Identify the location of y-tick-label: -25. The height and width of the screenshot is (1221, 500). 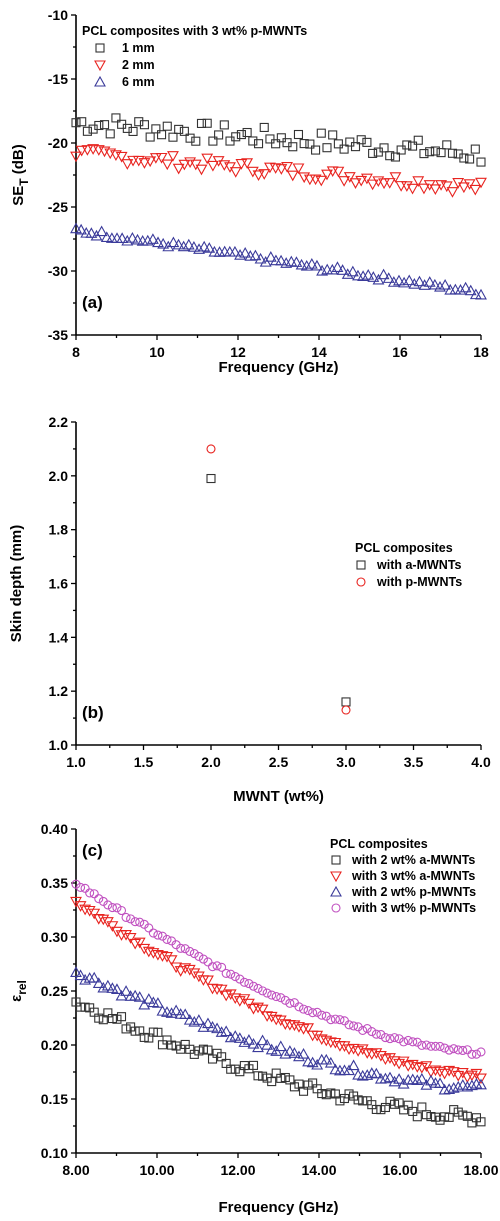
(58, 207).